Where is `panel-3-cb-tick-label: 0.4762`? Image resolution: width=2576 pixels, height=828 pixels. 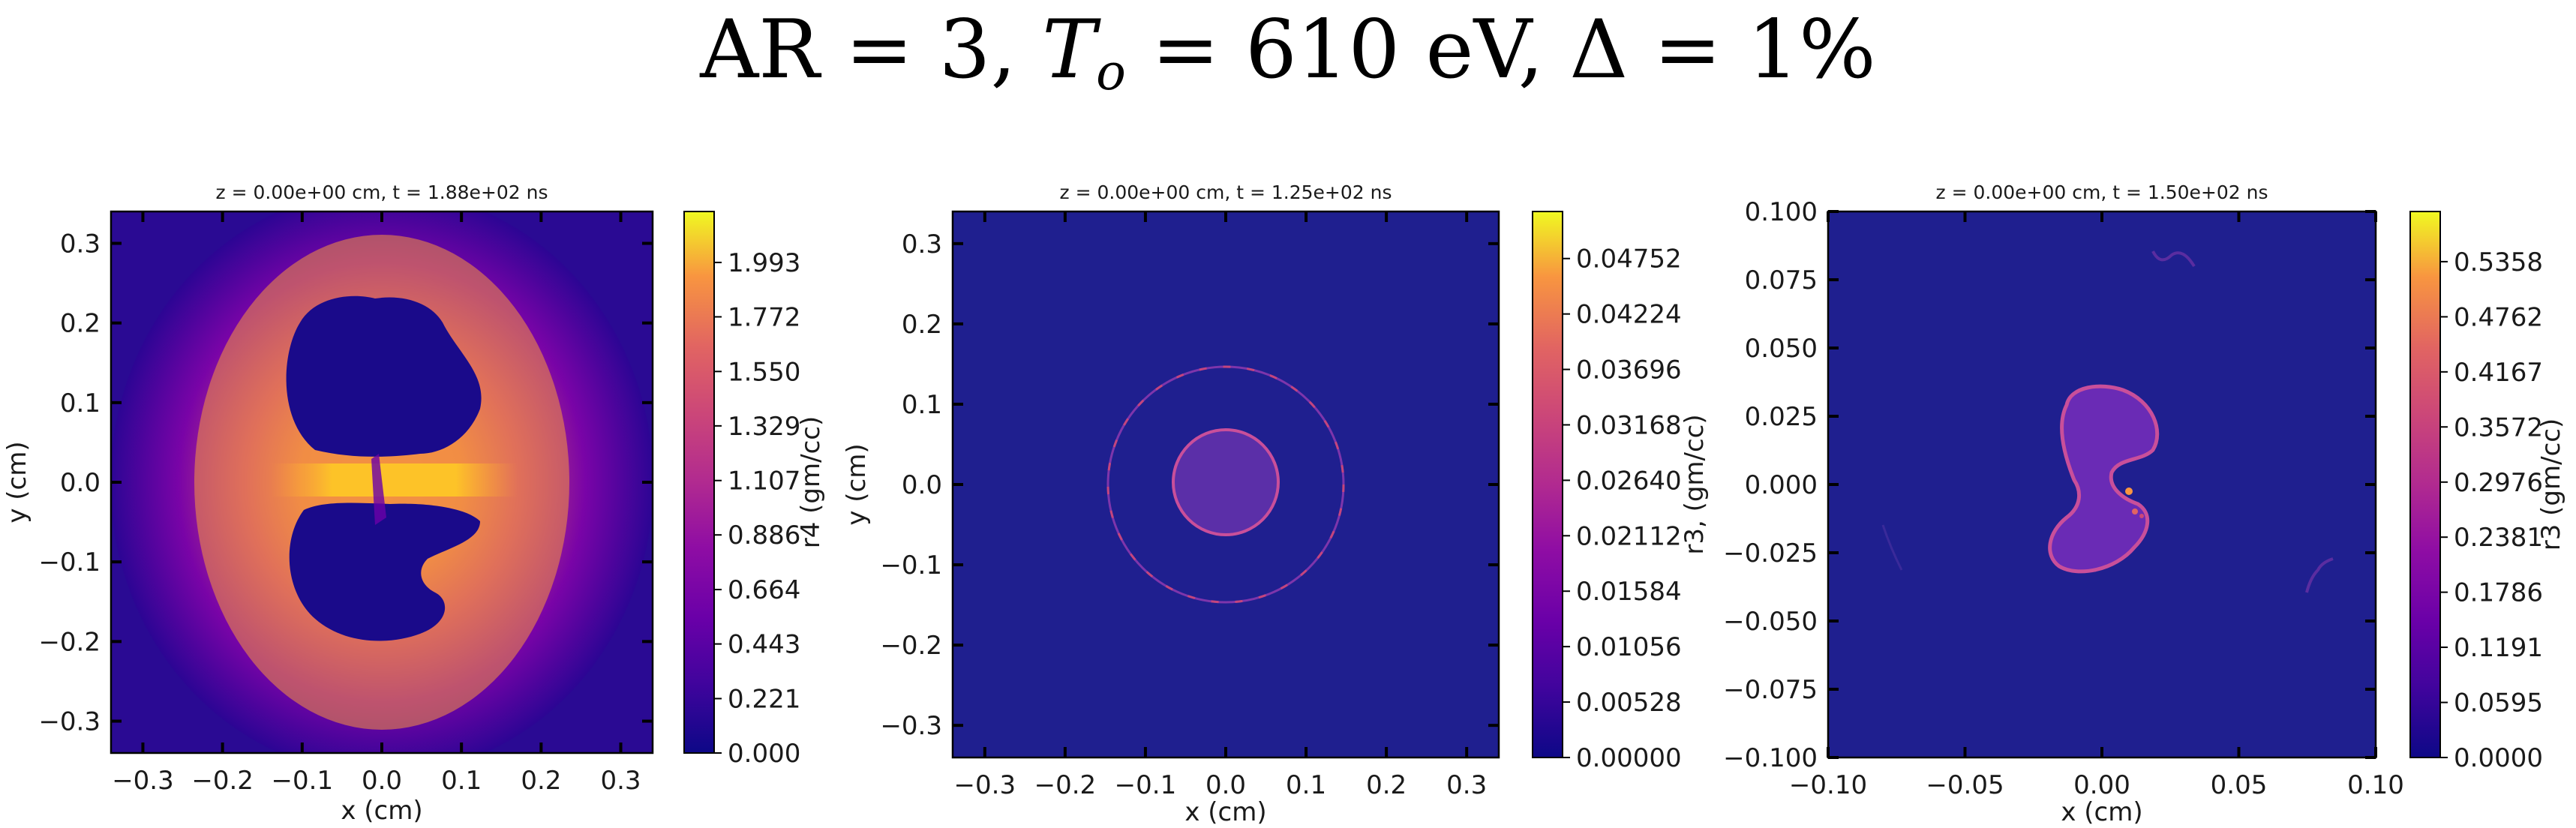
panel-3-cb-tick-label: 0.4762 is located at coordinates (2498, 317).